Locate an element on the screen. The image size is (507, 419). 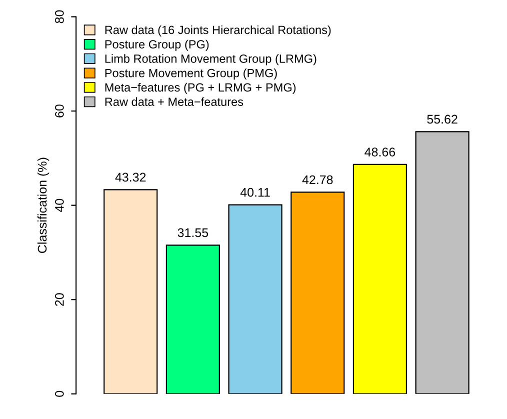
data-label: 40.11 is located at coordinates (255, 192).